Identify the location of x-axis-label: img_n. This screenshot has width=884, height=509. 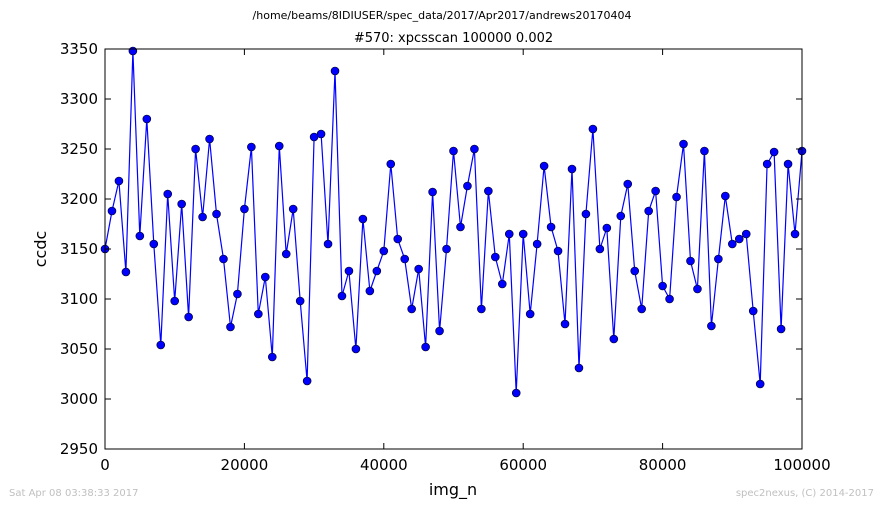
(453, 490).